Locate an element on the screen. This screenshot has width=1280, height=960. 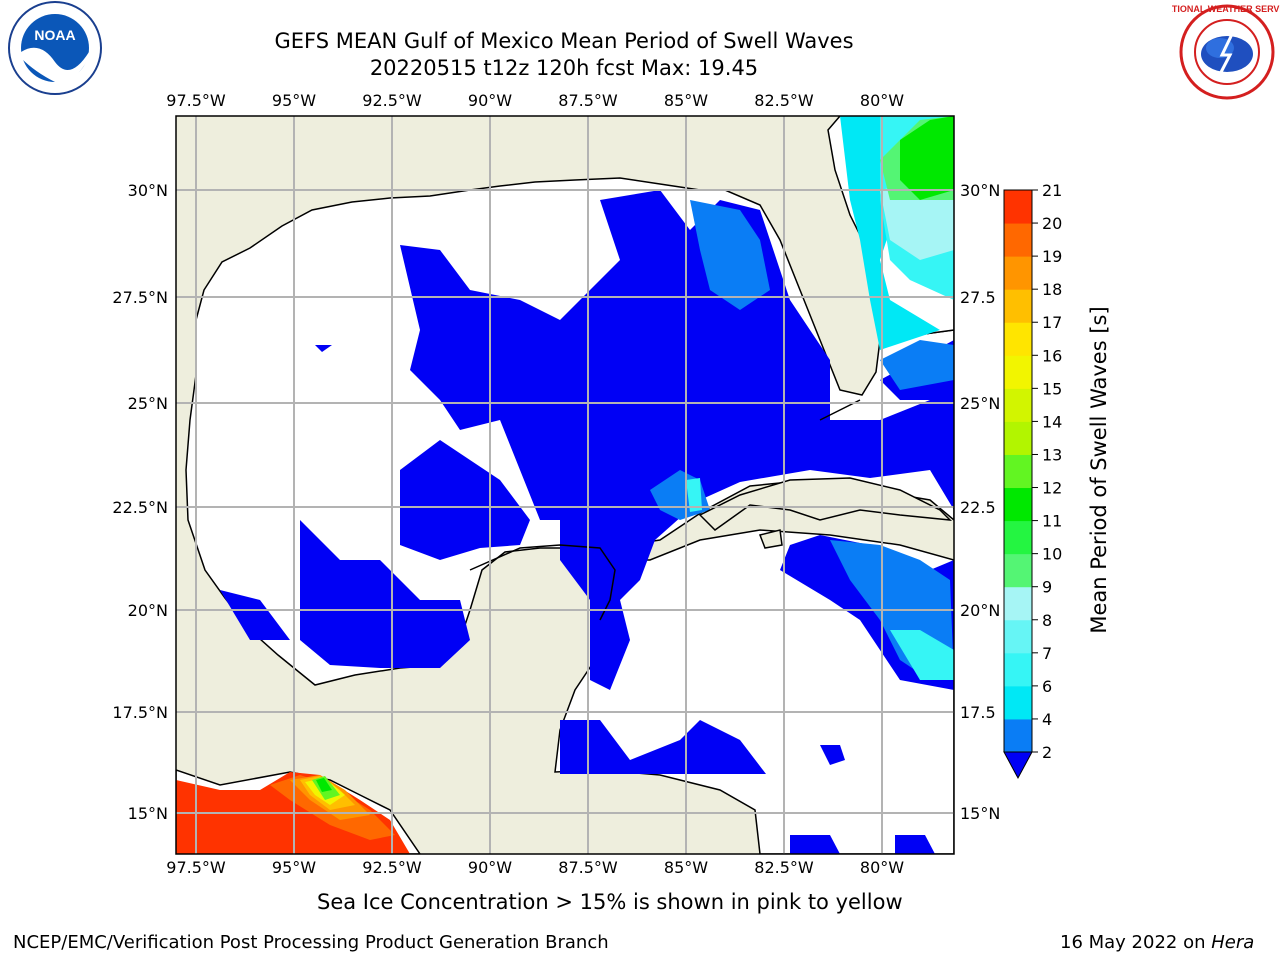
colorbar: 2 4 6 7 8 9 10 11 12 13 14 15 16 17 18 19 20 21 is located at coordinates (1032, 480).